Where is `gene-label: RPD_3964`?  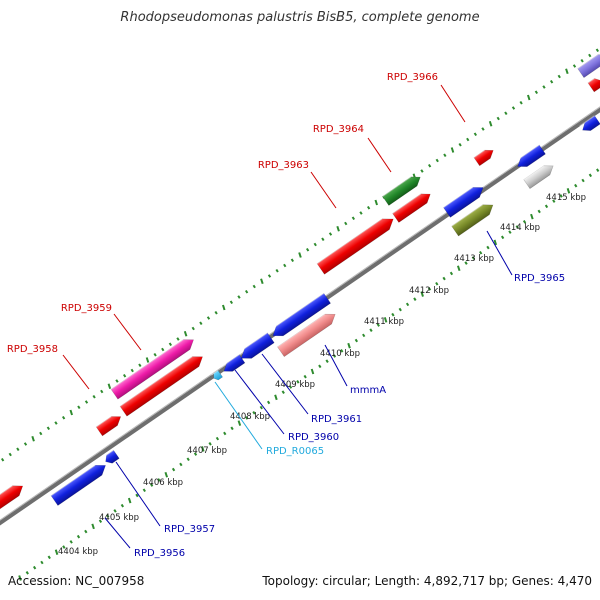
gene-label: RPD_3964 is located at coordinates (338, 129).